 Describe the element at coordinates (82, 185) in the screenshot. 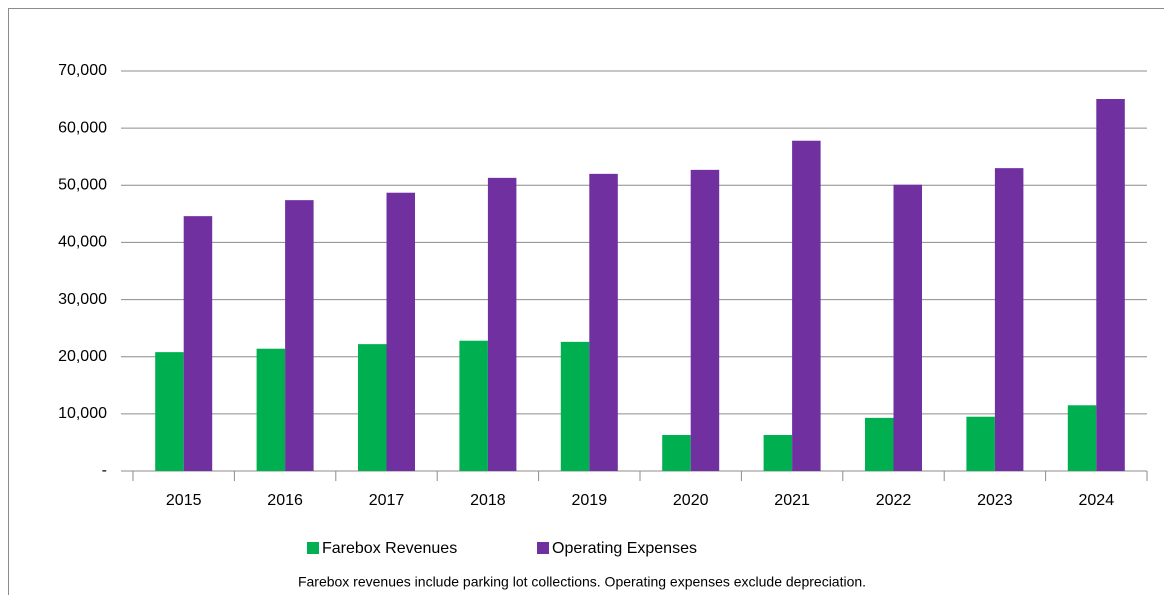

I see `y-tick-label: 50,000` at that location.